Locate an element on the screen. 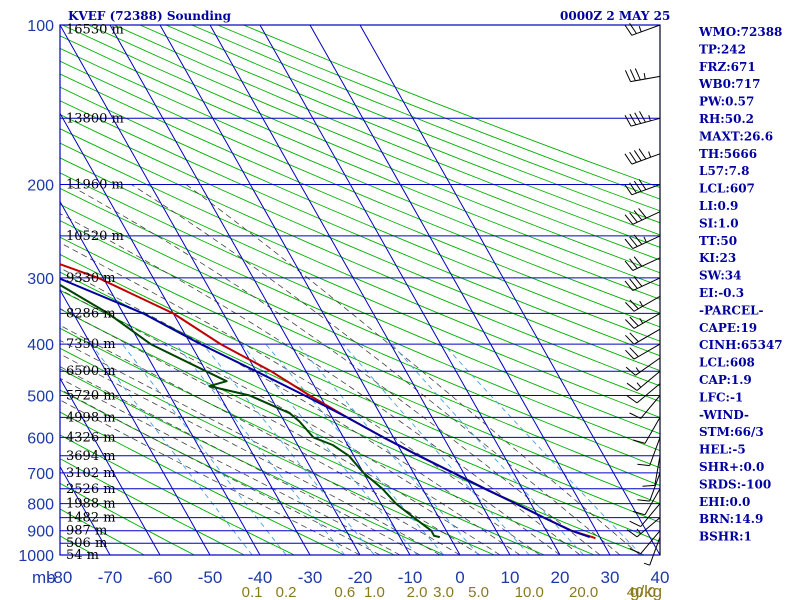 The height and width of the screenshot is (600, 800). temperature-tick-labels: -80 -70 -60 -50 -40 -30 -20 -10 0 10 20 30 40 is located at coordinates (359, 577).